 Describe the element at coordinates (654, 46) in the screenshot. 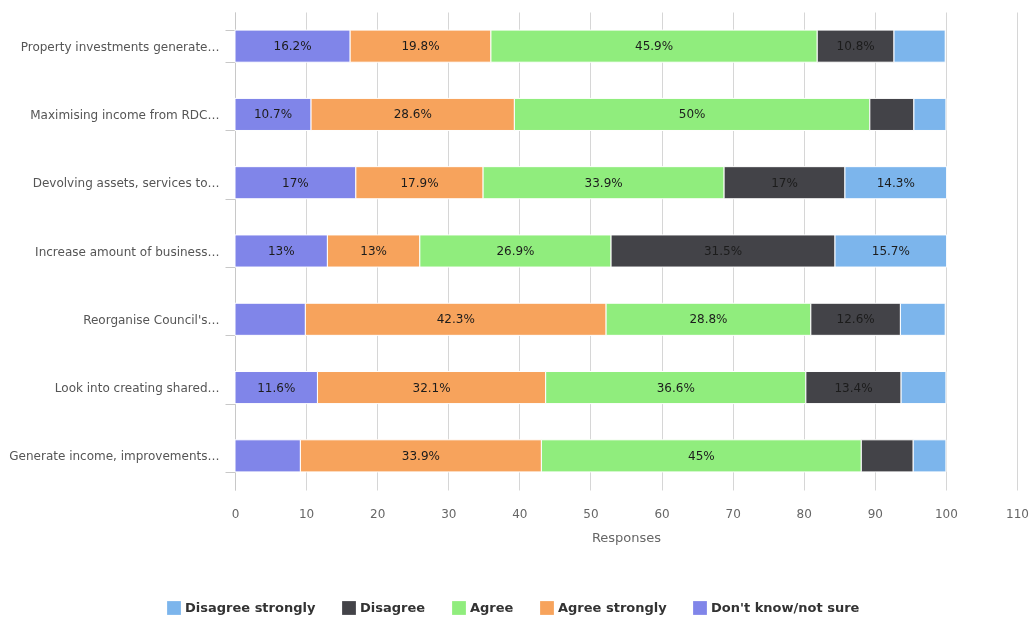

I see `data-label: 45.9%` at that location.